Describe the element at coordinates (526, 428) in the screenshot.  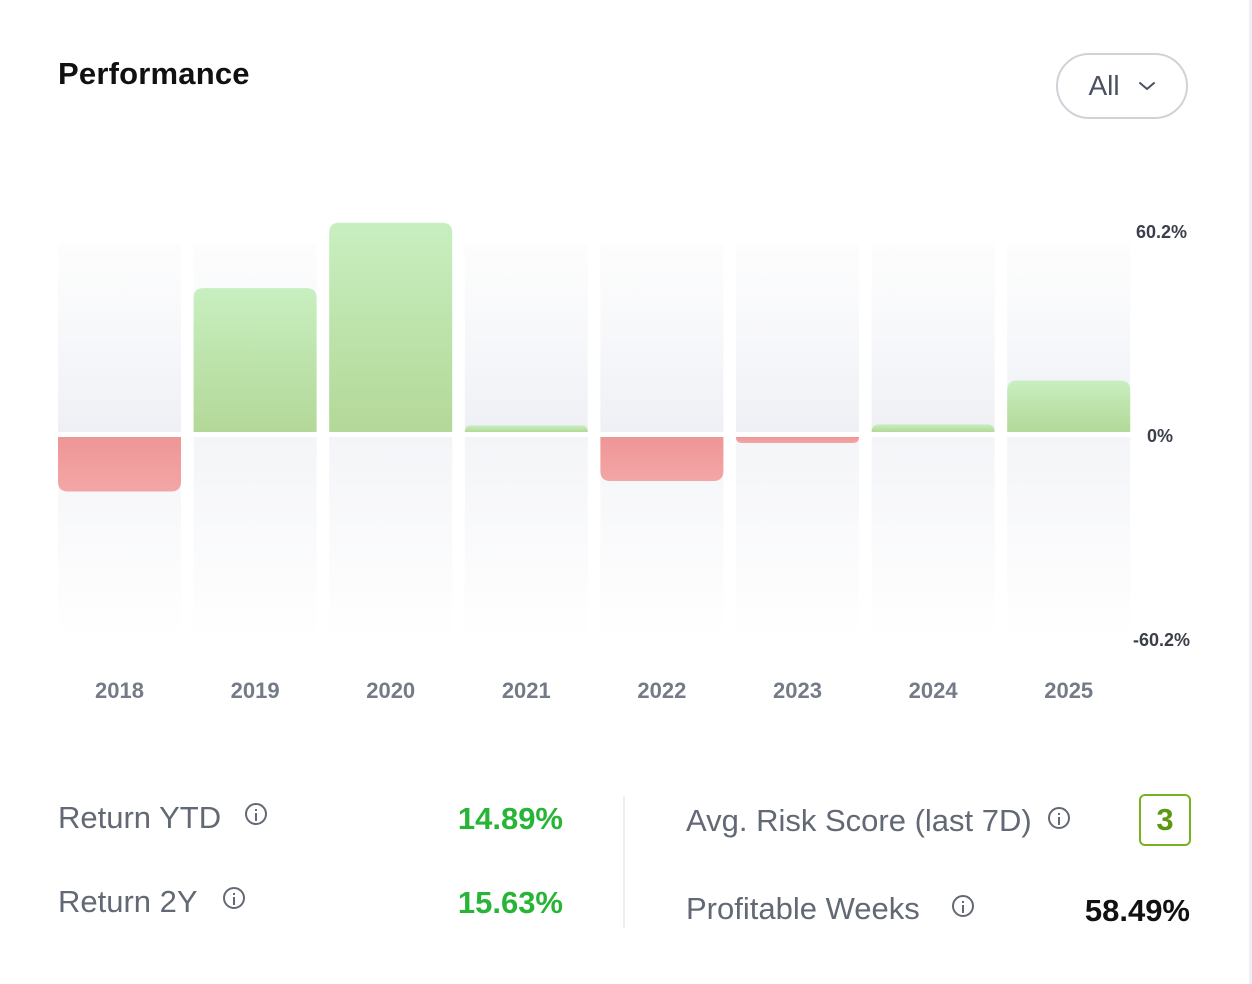
I see `bar-2021` at that location.